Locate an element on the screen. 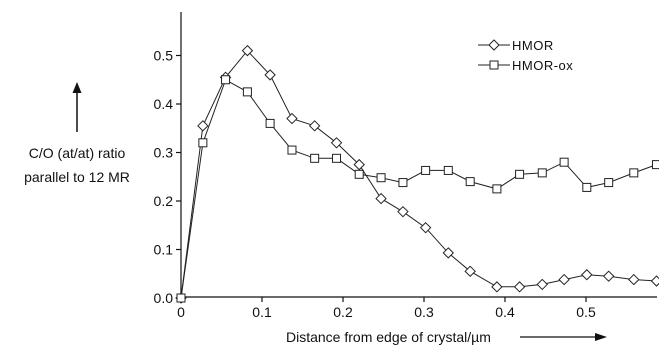 Image resolution: width=659 pixels, height=352 pixels. x-tick-label: 0.5 is located at coordinates (586, 312).